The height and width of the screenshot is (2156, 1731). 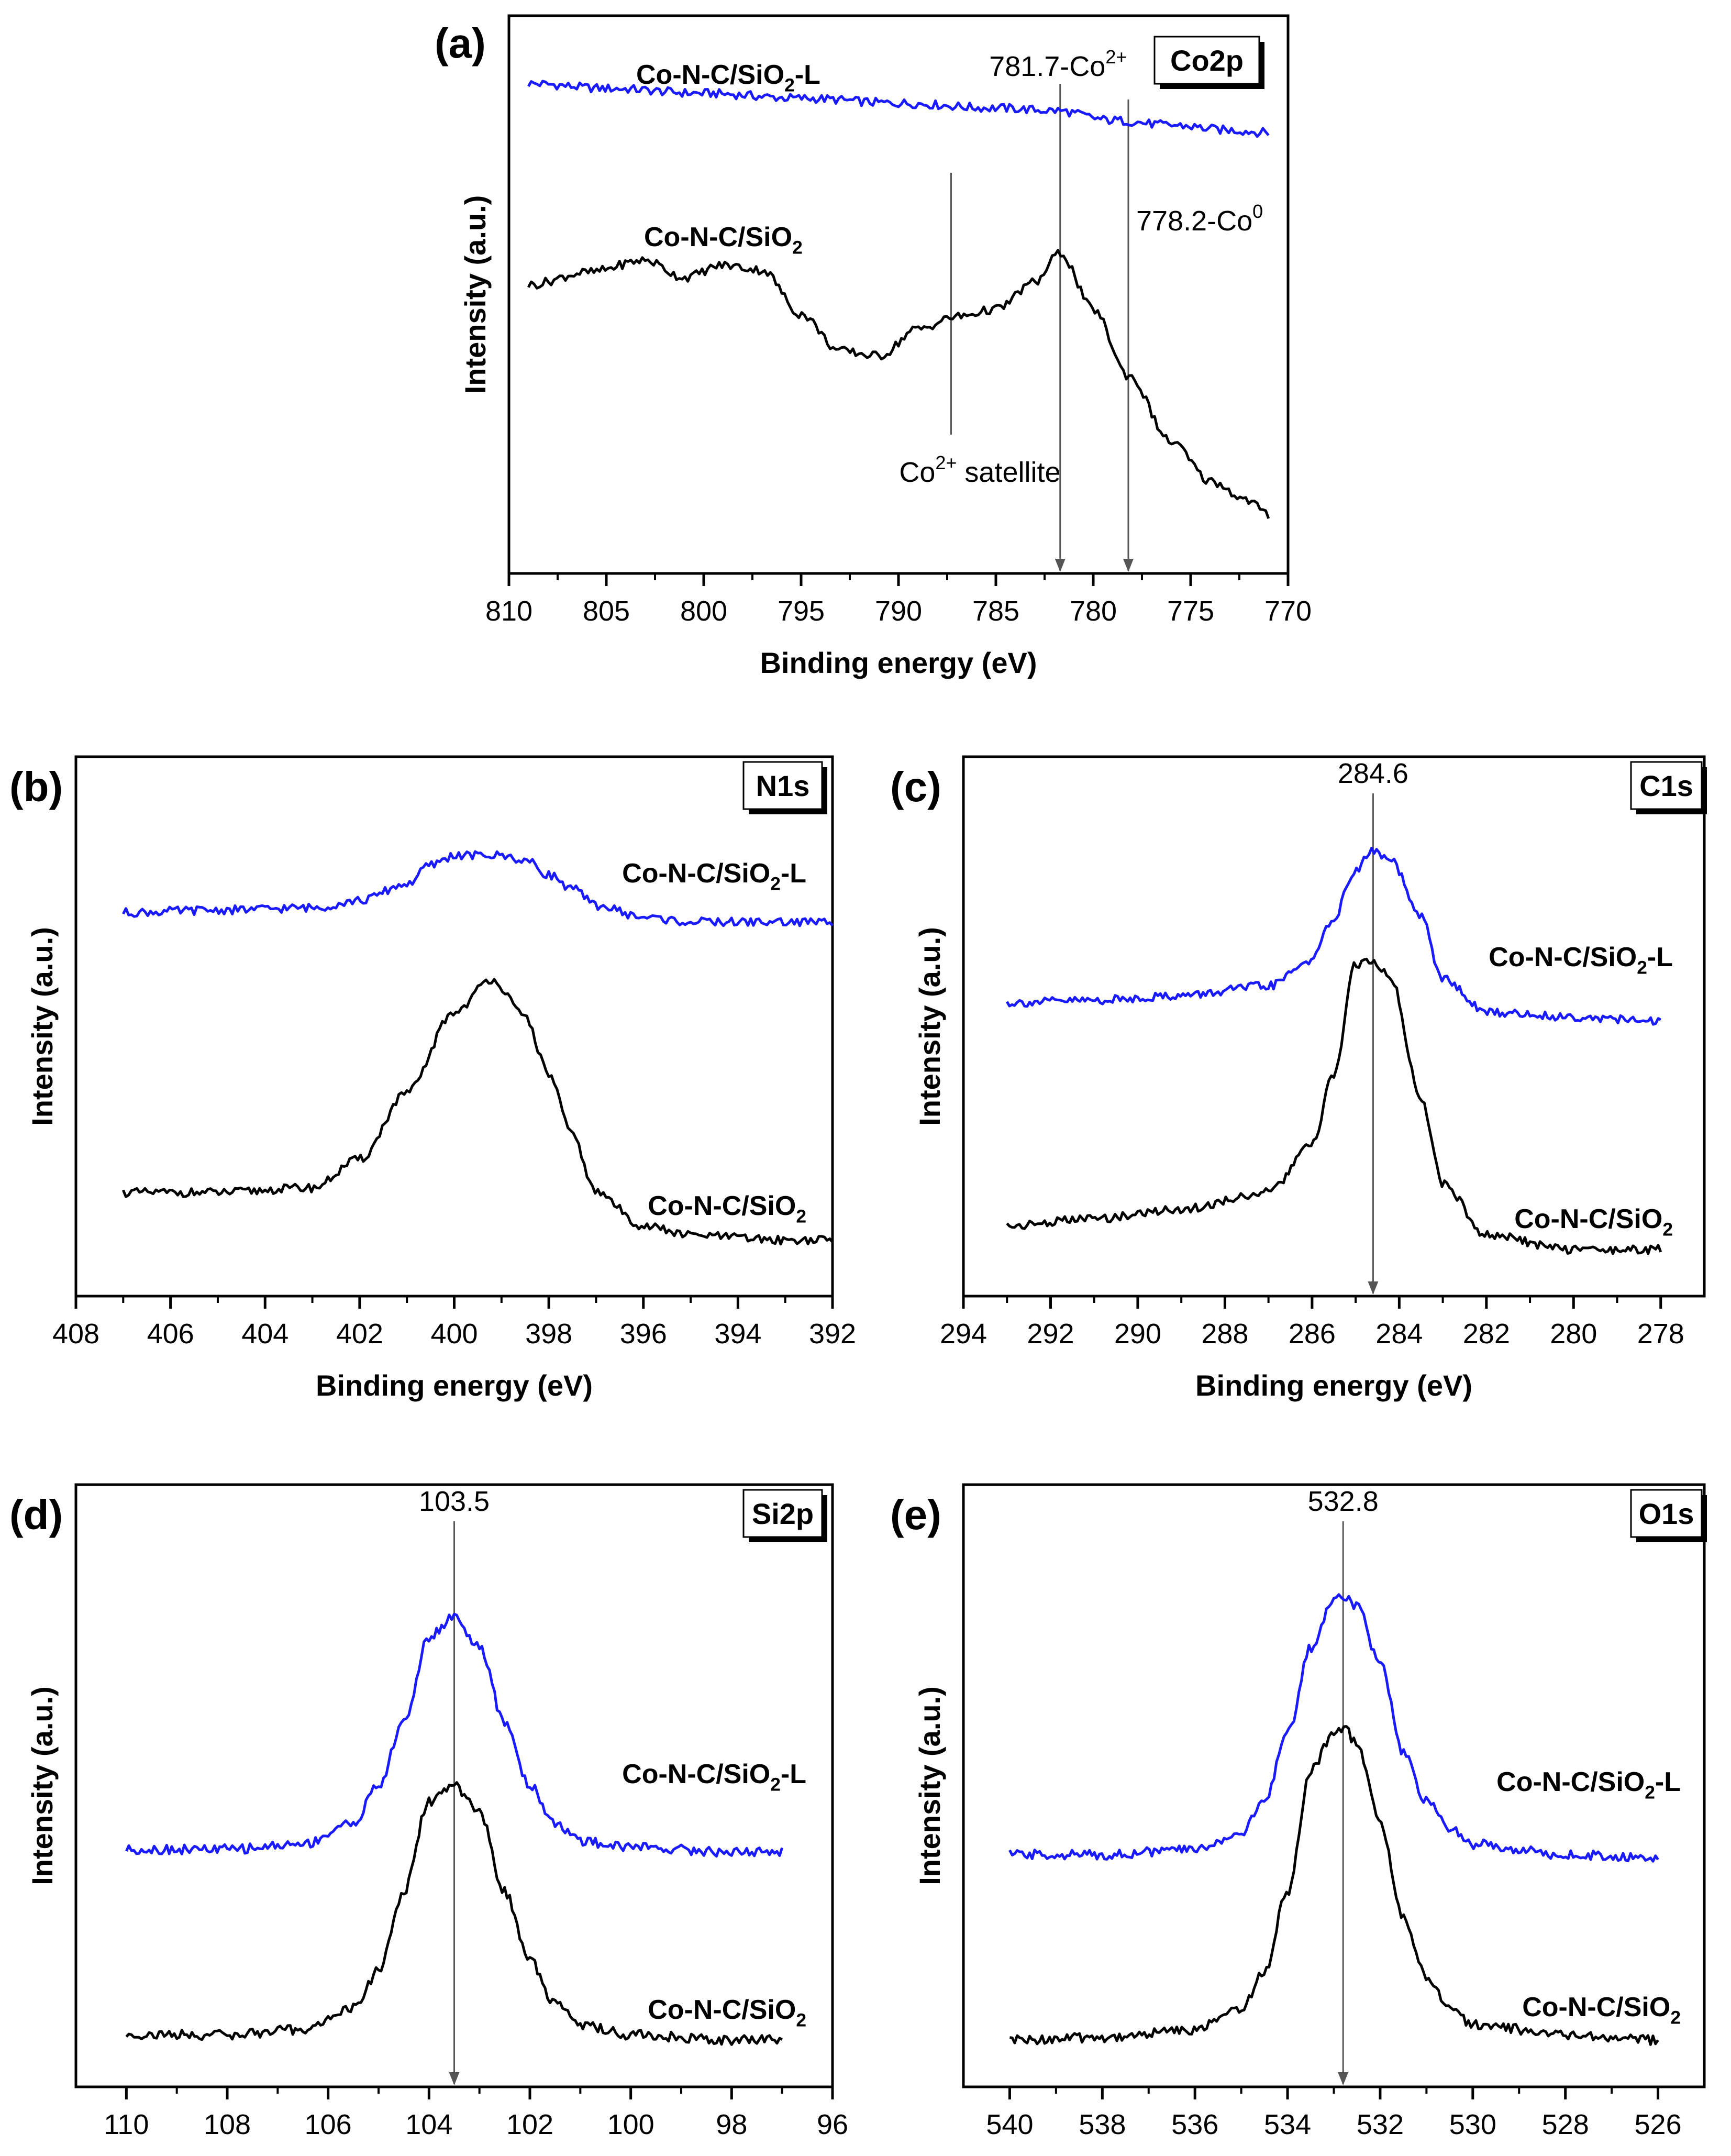 What do you see at coordinates (1373, 773) in the screenshot?
I see `annotation-label: 284.6` at bounding box center [1373, 773].